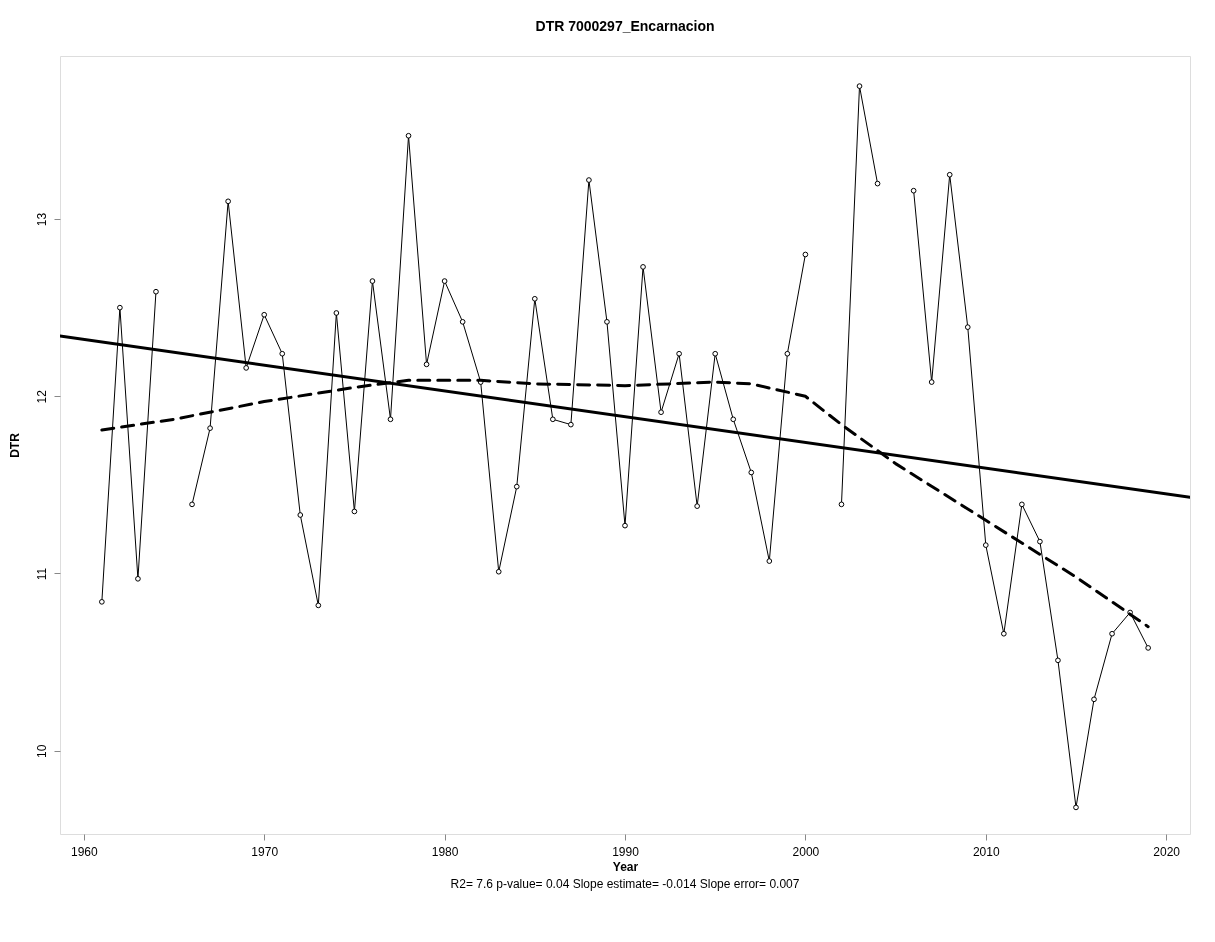 This screenshot has height=942, width=1215. Describe the element at coordinates (625, 26) in the screenshot. I see `chart-title: DTR 7000297_Encarnacion` at that location.